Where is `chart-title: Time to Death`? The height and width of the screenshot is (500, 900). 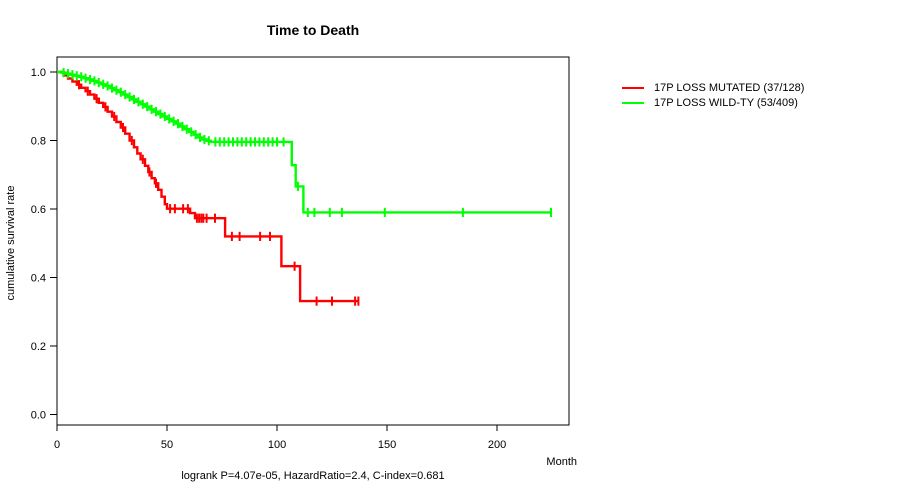
chart-title: Time to Death is located at coordinates (313, 30).